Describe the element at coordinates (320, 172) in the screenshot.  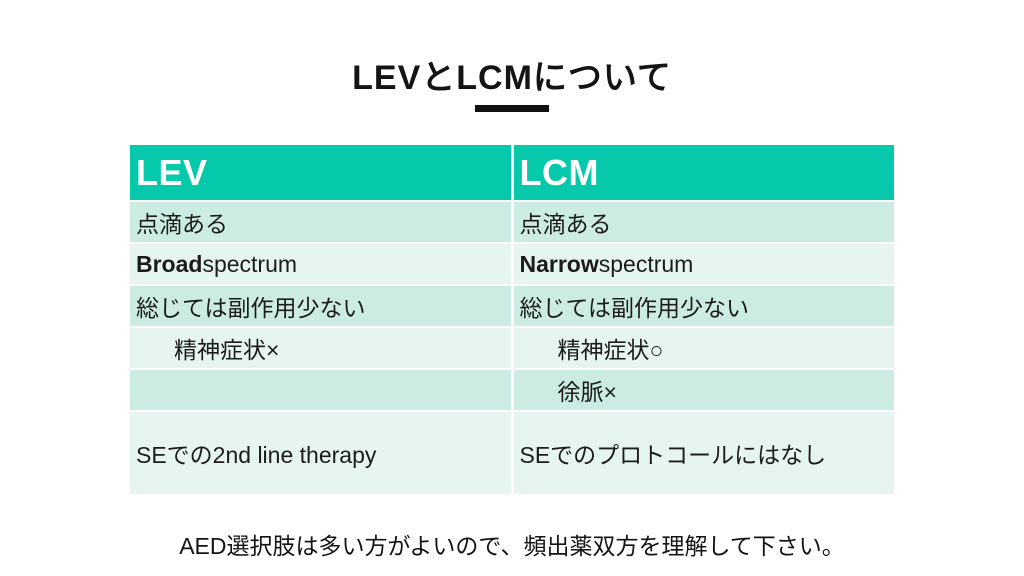
I see `table-header-lev: LEV` at that location.